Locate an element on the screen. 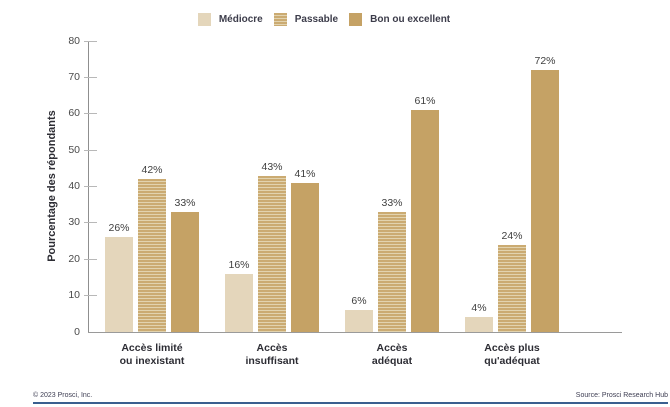 This screenshot has height=407, width=670. legend-item: Médiocre is located at coordinates (230, 19).